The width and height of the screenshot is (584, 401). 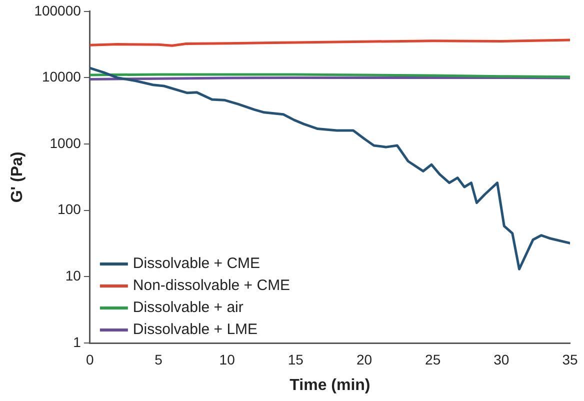 I want to click on legend-label: Dissolvable + air, so click(x=188, y=307).